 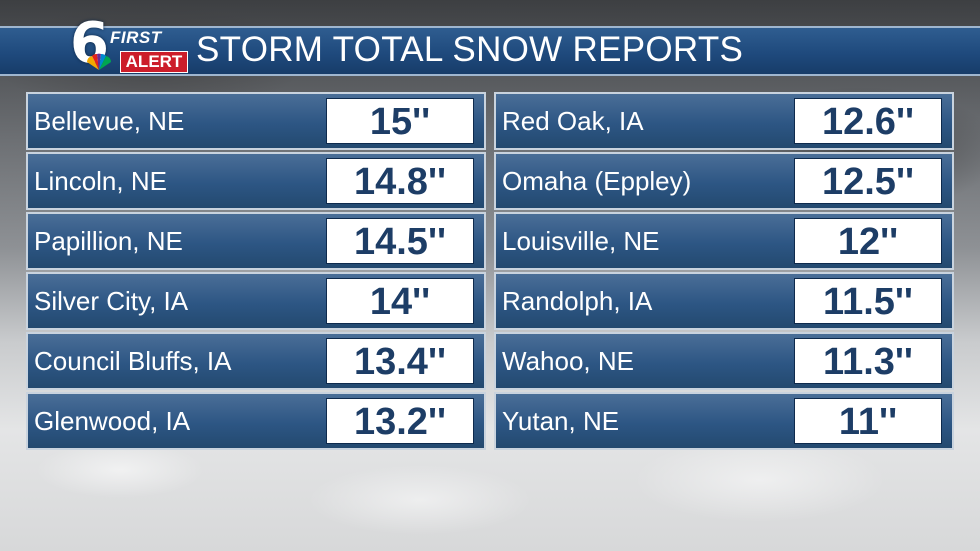 I want to click on snow-amount: 11.3'', so click(x=868, y=361).